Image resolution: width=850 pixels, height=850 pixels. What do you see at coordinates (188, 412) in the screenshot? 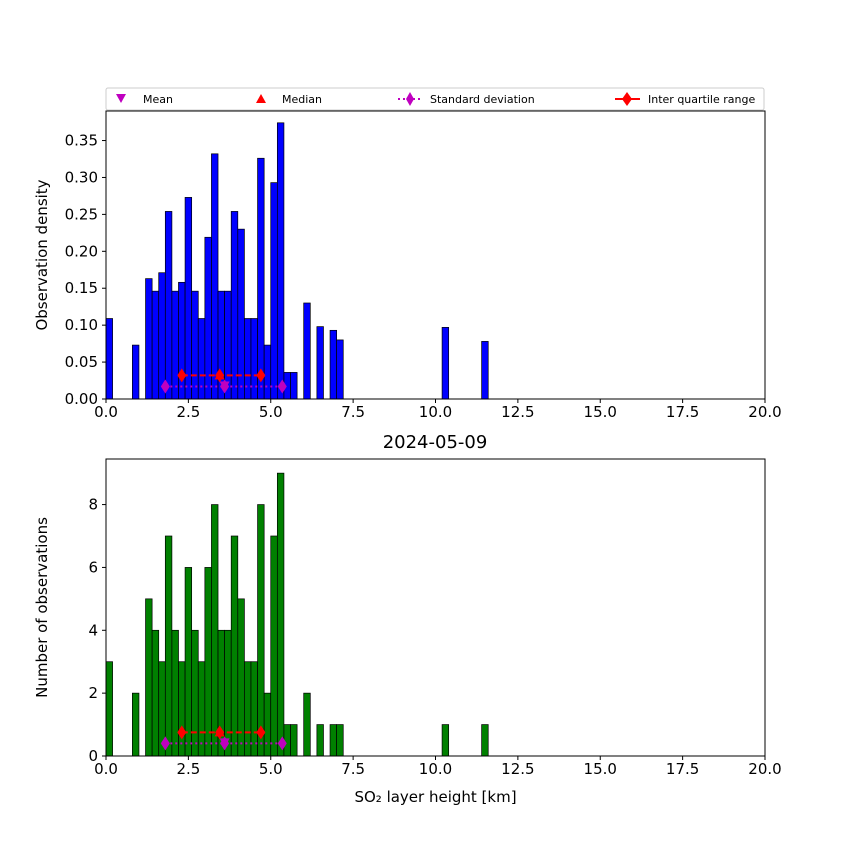
I see `density-x-tick-label: 2.5` at bounding box center [188, 412].